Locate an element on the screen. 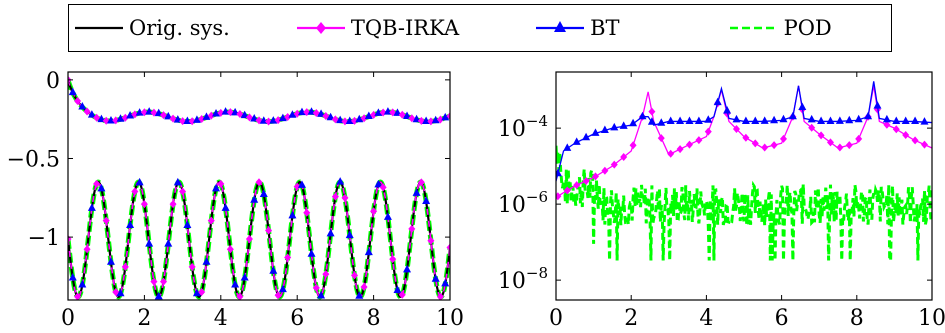  series-tqb-irka-error is located at coordinates (744, 141).